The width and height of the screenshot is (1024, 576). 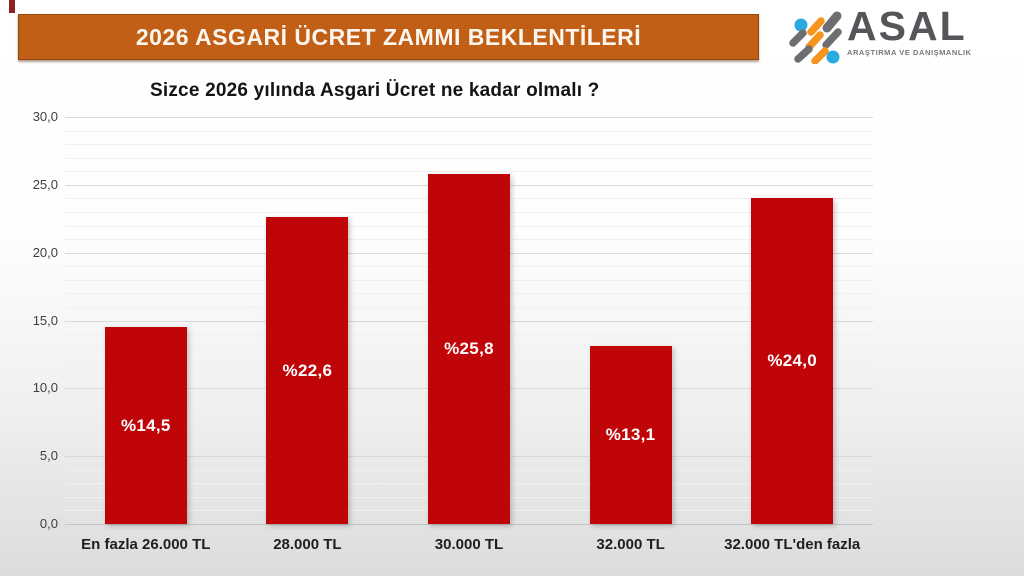 I want to click on bar-value-label: %25,8, so click(x=469, y=348).